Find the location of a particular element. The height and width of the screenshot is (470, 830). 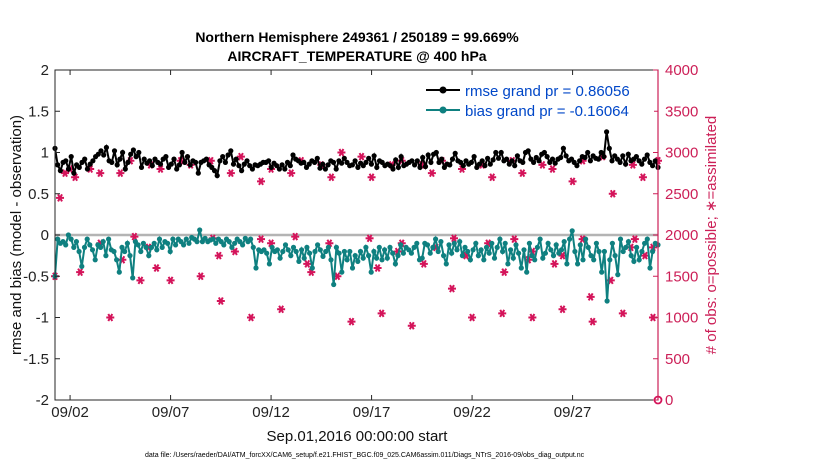

legend-background is located at coordinates (539, 102).